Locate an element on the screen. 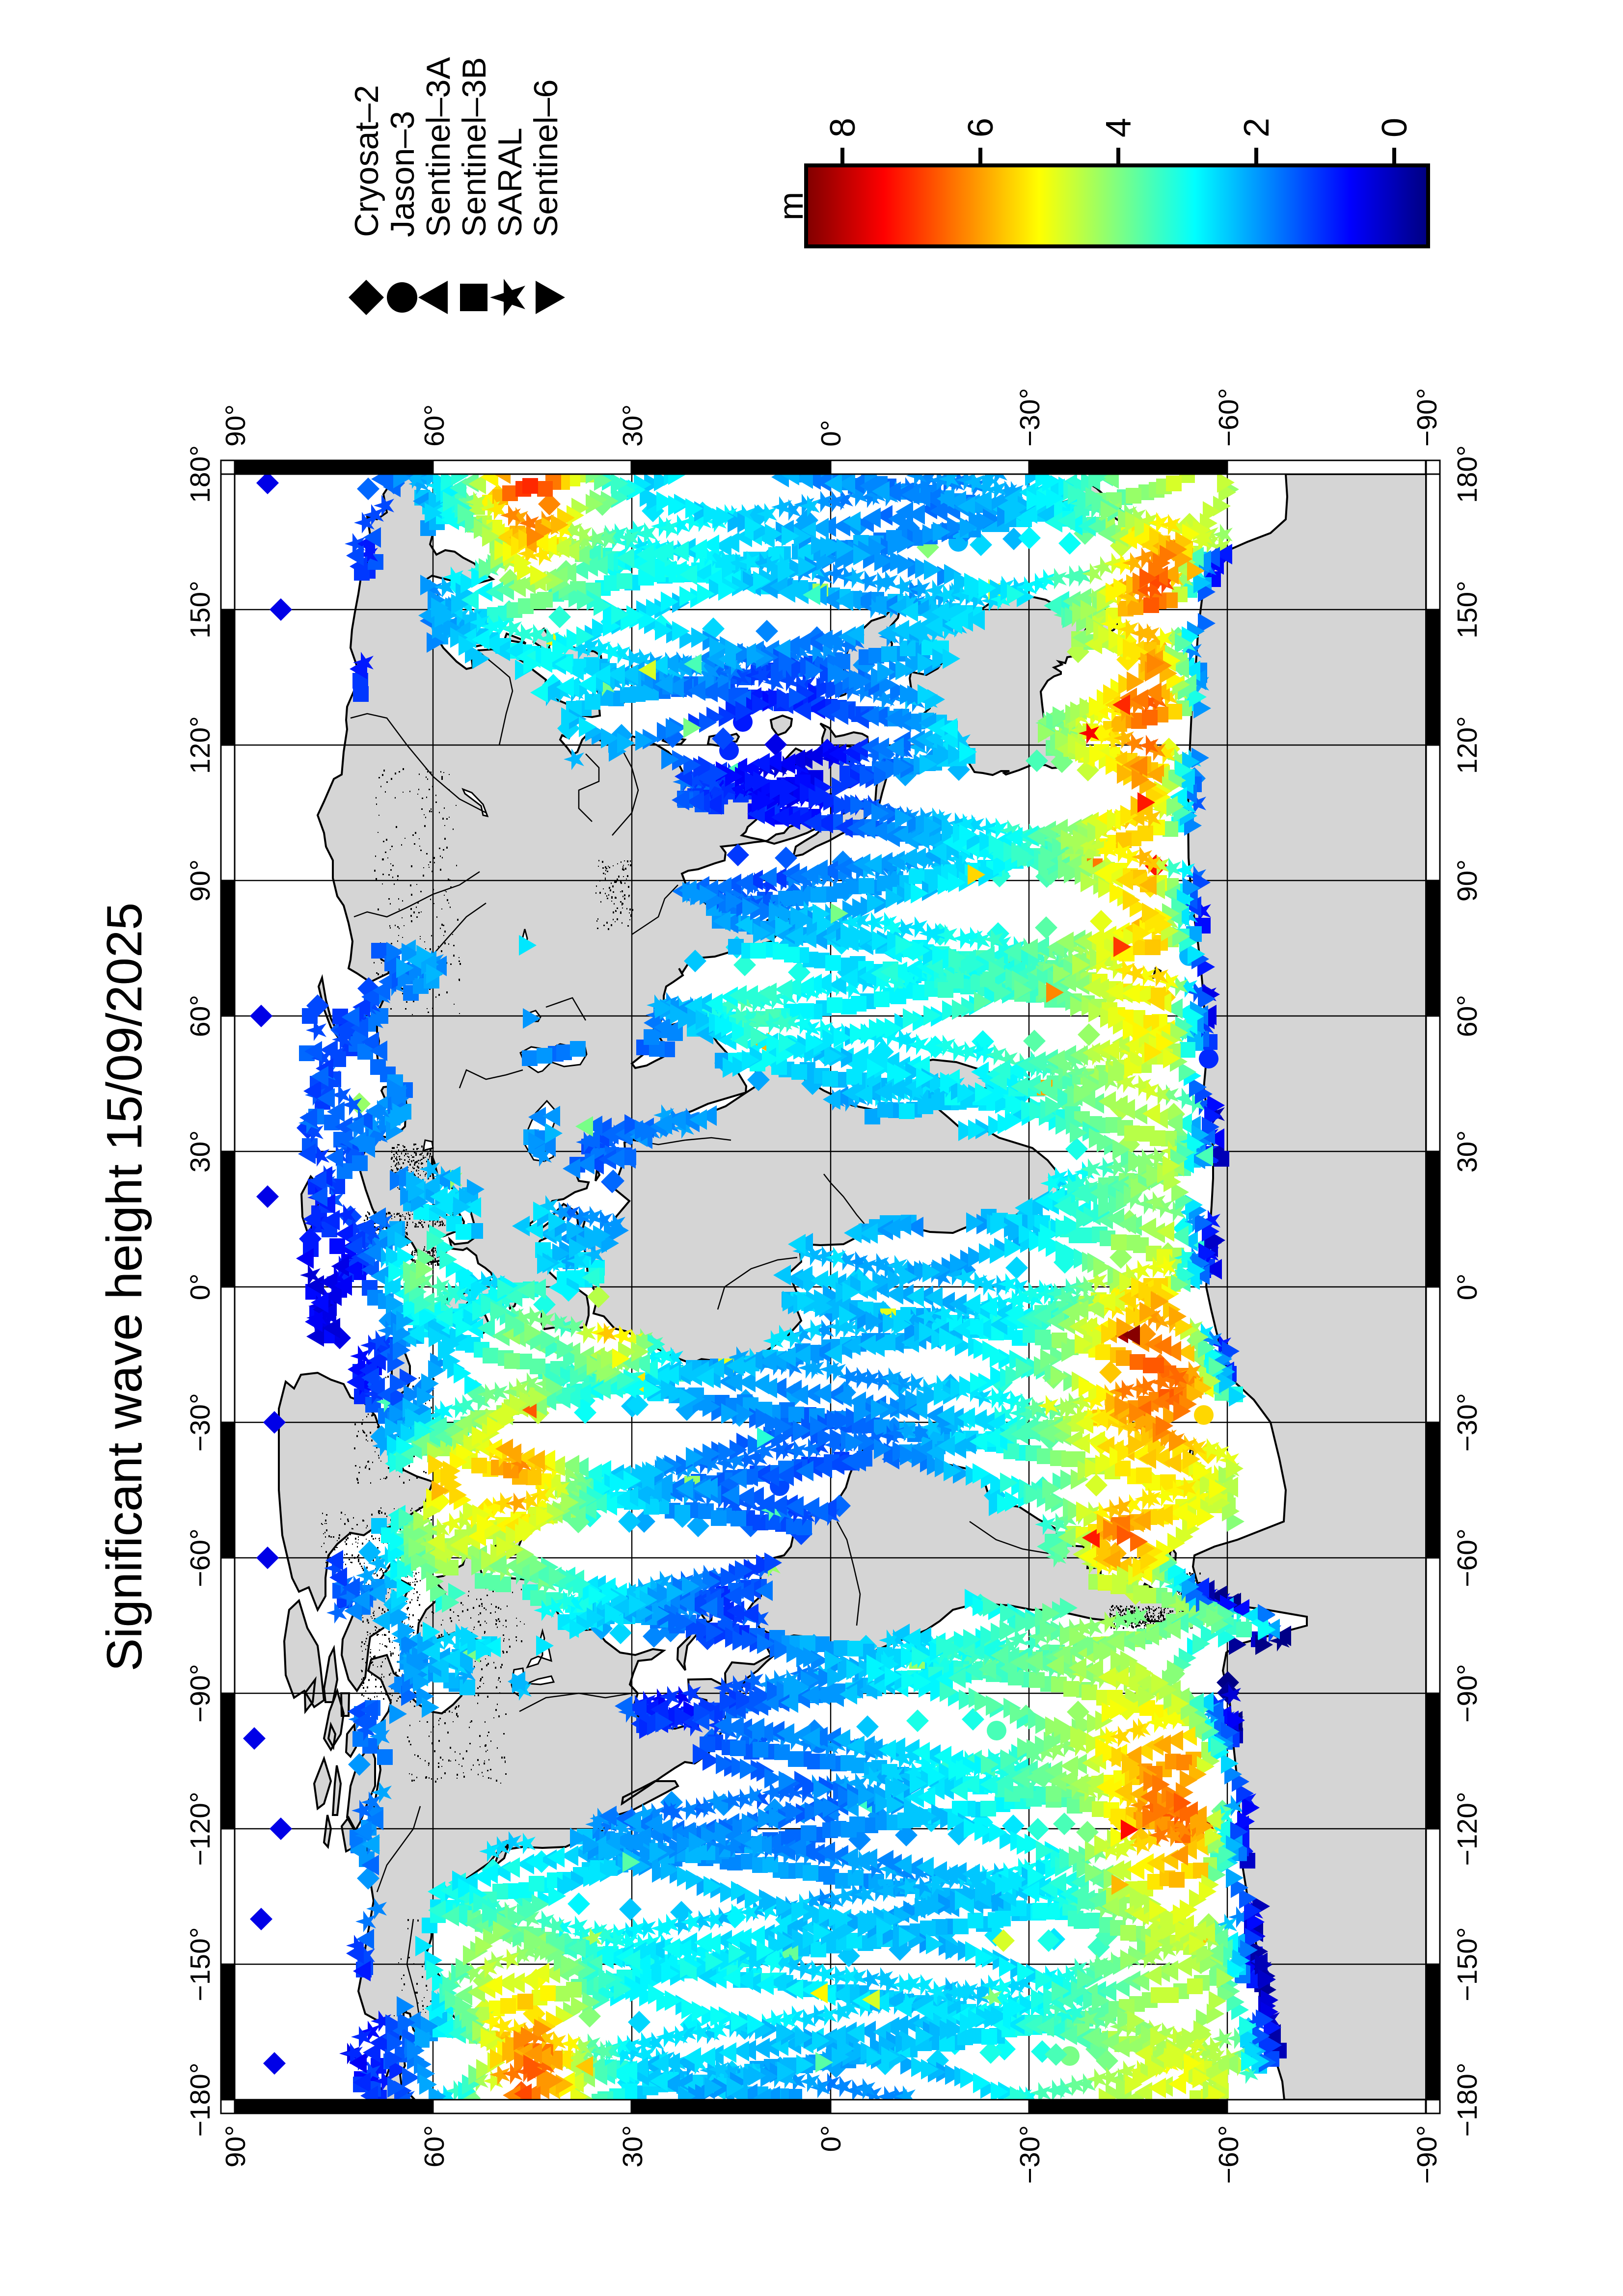 The height and width of the screenshot is (2296, 1623). svg-text: Sentinel–6 is located at coordinates (546, 158).